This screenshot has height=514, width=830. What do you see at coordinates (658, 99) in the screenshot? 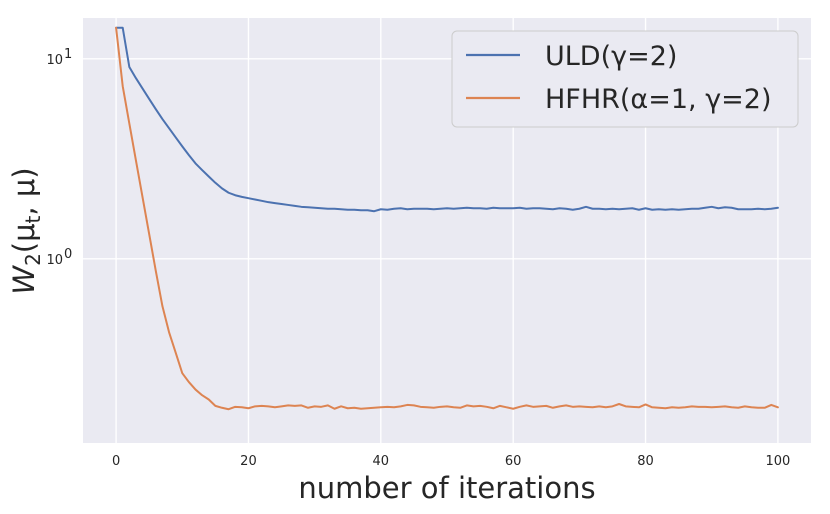
I see `legend-label-hfhr: HFHR(α=1, γ=2)` at bounding box center [658, 99].